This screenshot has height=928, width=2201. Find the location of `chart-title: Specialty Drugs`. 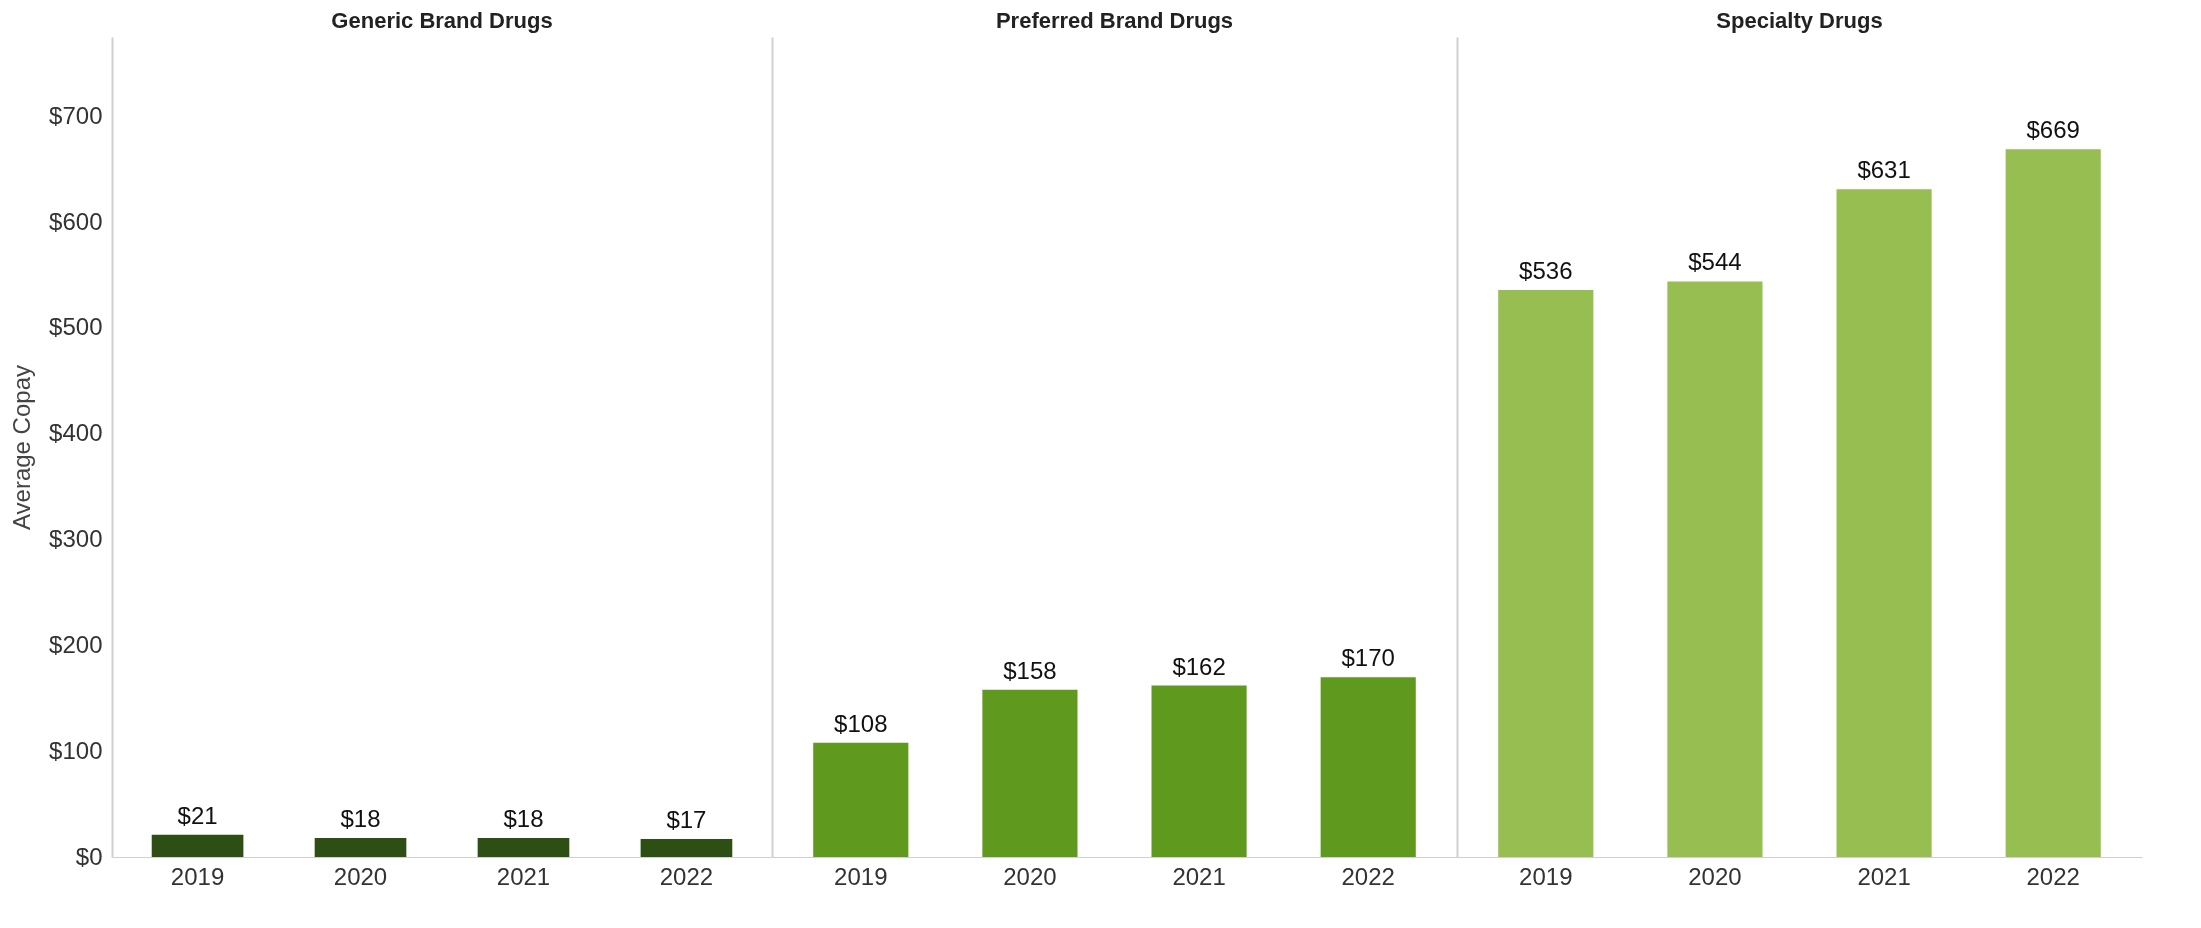

chart-title: Specialty Drugs is located at coordinates (1799, 20).